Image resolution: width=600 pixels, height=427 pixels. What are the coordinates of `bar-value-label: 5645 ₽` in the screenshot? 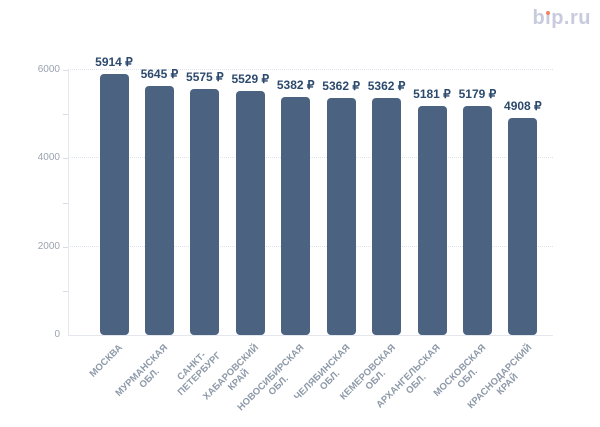 It's located at (159, 73).